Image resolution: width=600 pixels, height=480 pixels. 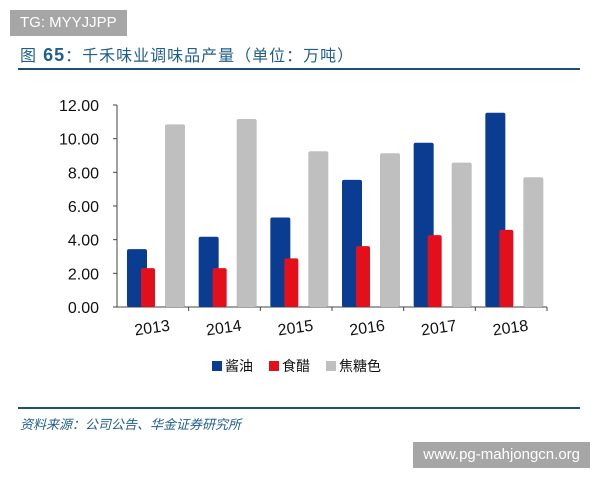 I want to click on watermark-bottom: www.pg-mahjongcn.org, so click(x=501, y=455).